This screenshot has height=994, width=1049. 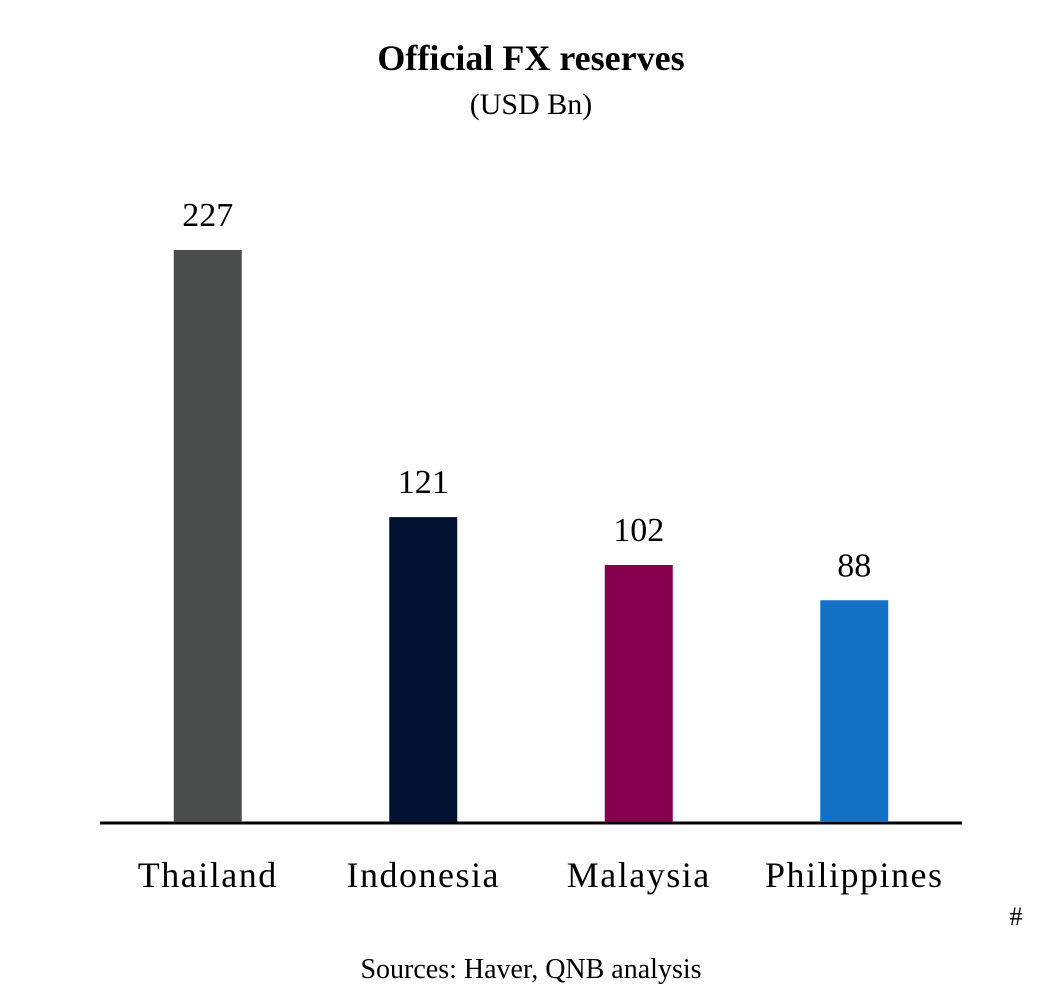 What do you see at coordinates (638, 530) in the screenshot?
I see `data-label: 102` at bounding box center [638, 530].